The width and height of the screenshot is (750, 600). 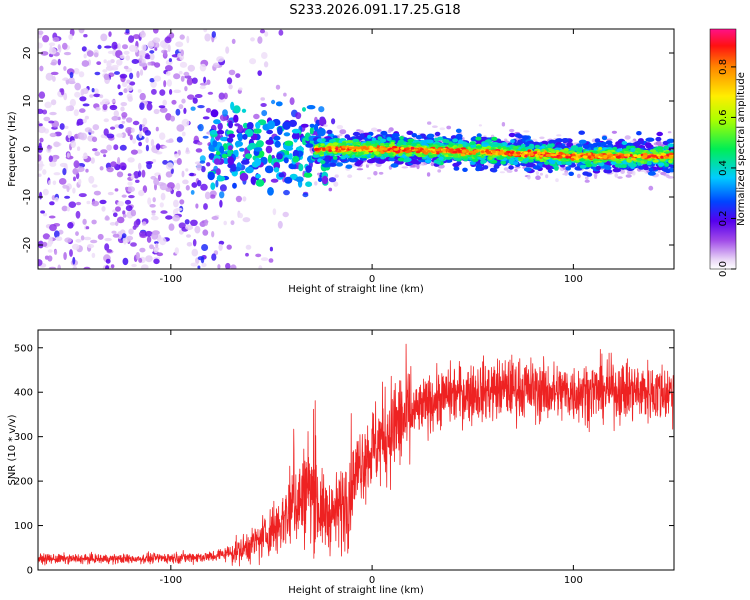 I want to click on figure-title: S233.2026.091.17.25.G18, so click(x=374, y=10).